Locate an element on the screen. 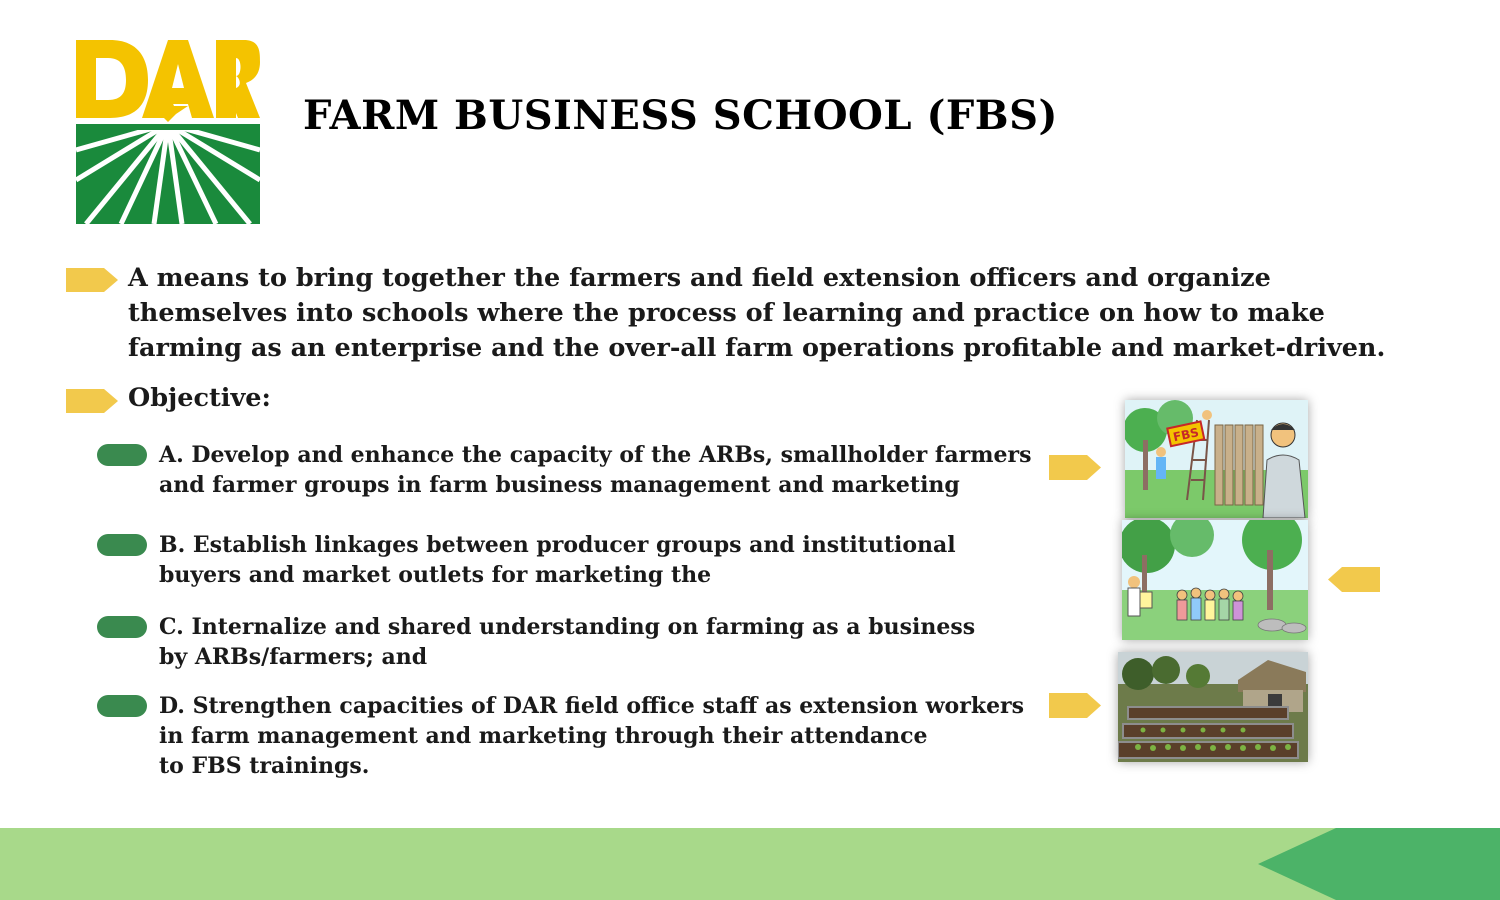 The width and height of the screenshot is (1500, 900). objective-heading: Objective: is located at coordinates (199, 398).